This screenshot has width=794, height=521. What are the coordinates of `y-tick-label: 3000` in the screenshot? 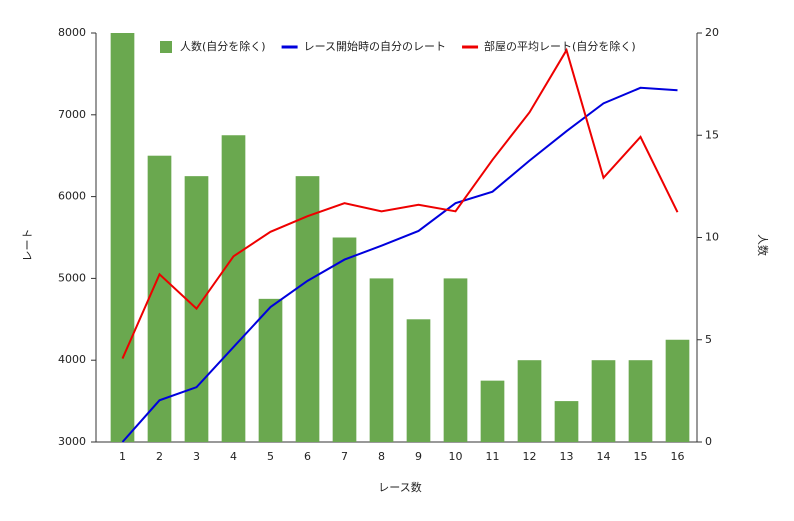 It's located at (72, 441).